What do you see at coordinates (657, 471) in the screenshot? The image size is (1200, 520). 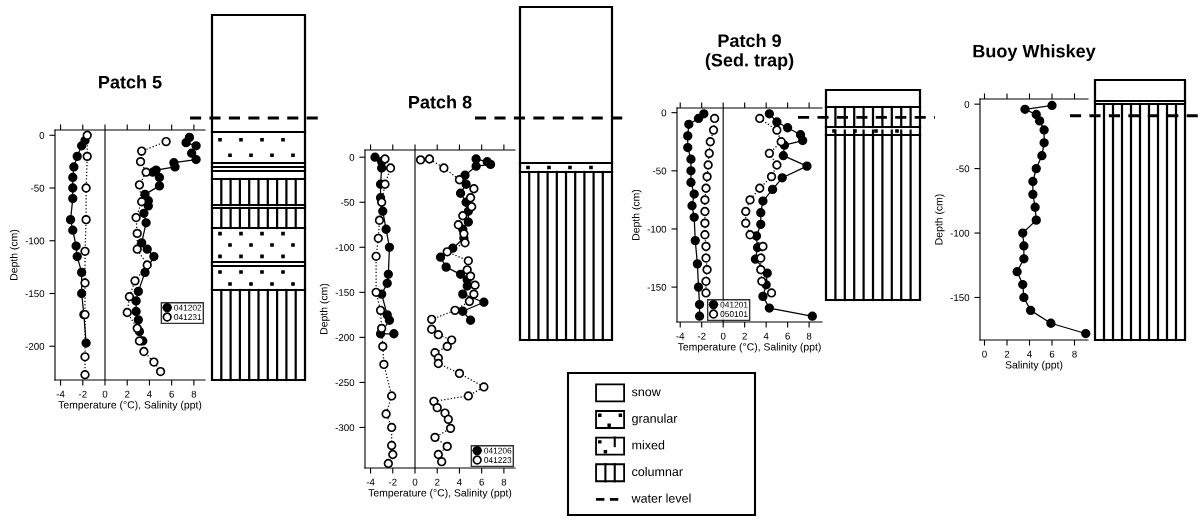 I see `text: columnar` at bounding box center [657, 471].